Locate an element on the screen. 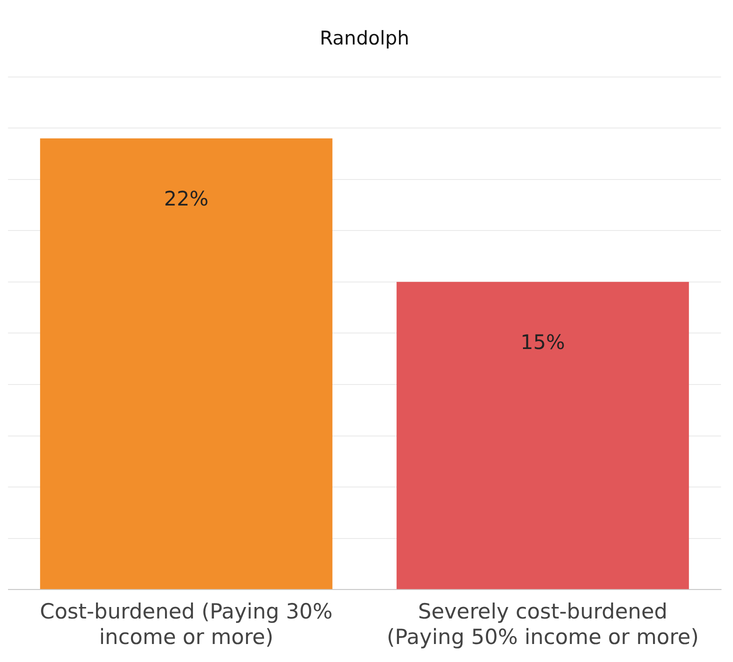  chart-title: Randolph is located at coordinates (365, 38).